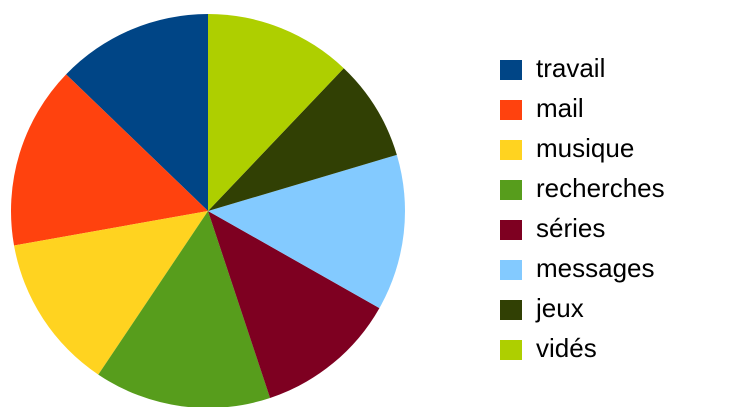 Image resolution: width=730 pixels, height=407 pixels. Describe the element at coordinates (585, 148) in the screenshot. I see `legend-label: musique` at that location.